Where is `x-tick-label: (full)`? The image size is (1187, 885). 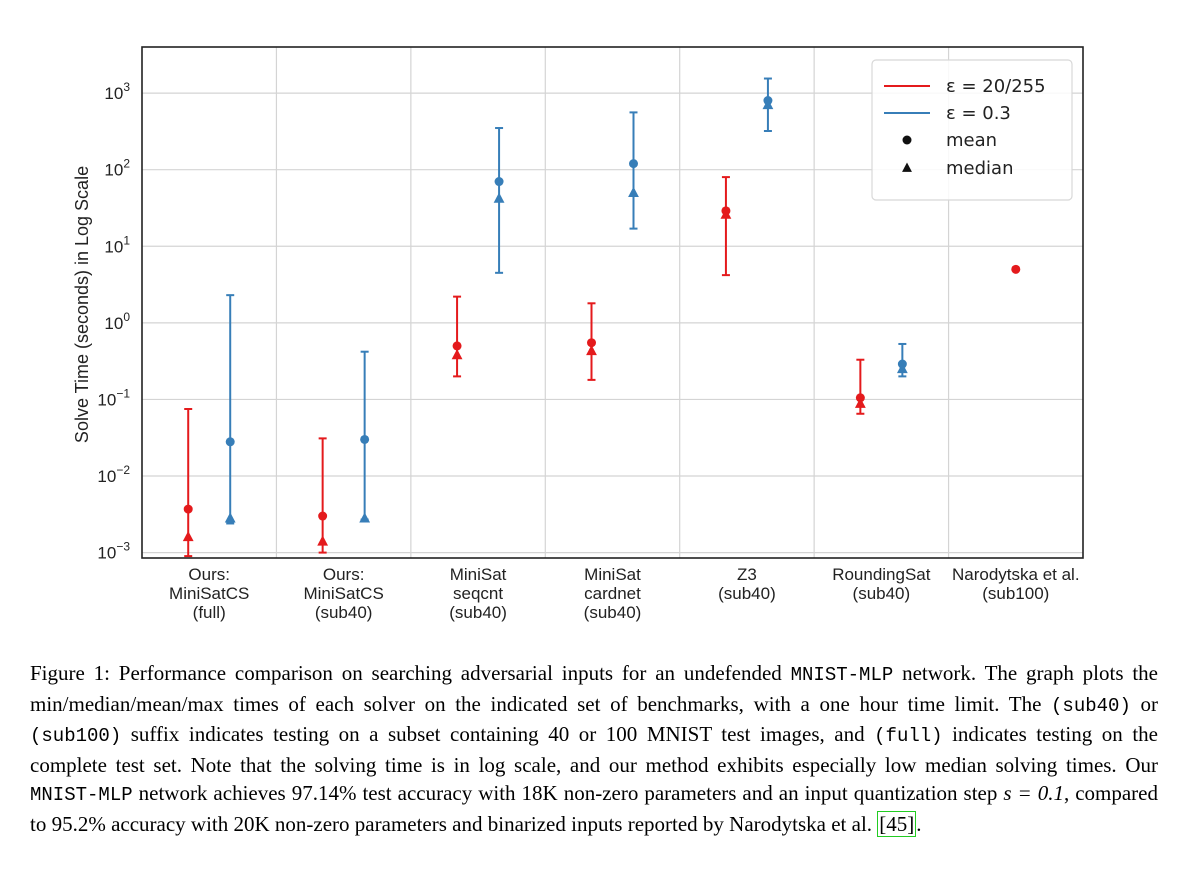 x-tick-label: (full) is located at coordinates (209, 612).